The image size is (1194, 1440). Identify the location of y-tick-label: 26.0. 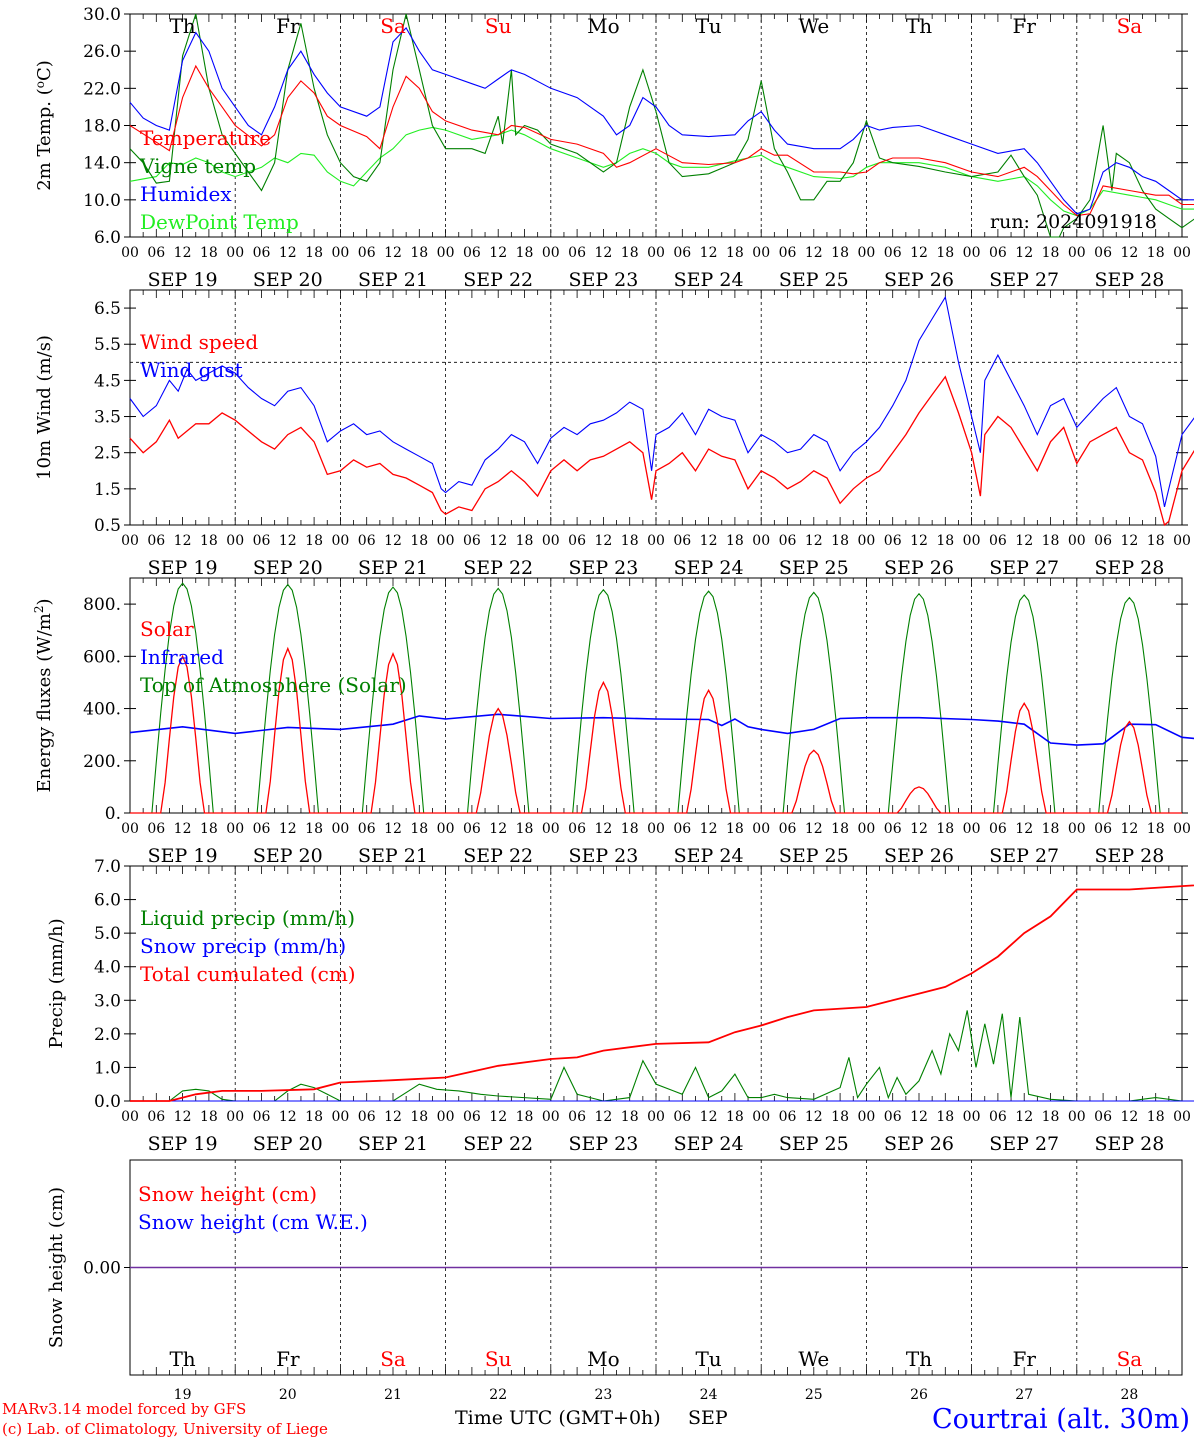
(102, 52).